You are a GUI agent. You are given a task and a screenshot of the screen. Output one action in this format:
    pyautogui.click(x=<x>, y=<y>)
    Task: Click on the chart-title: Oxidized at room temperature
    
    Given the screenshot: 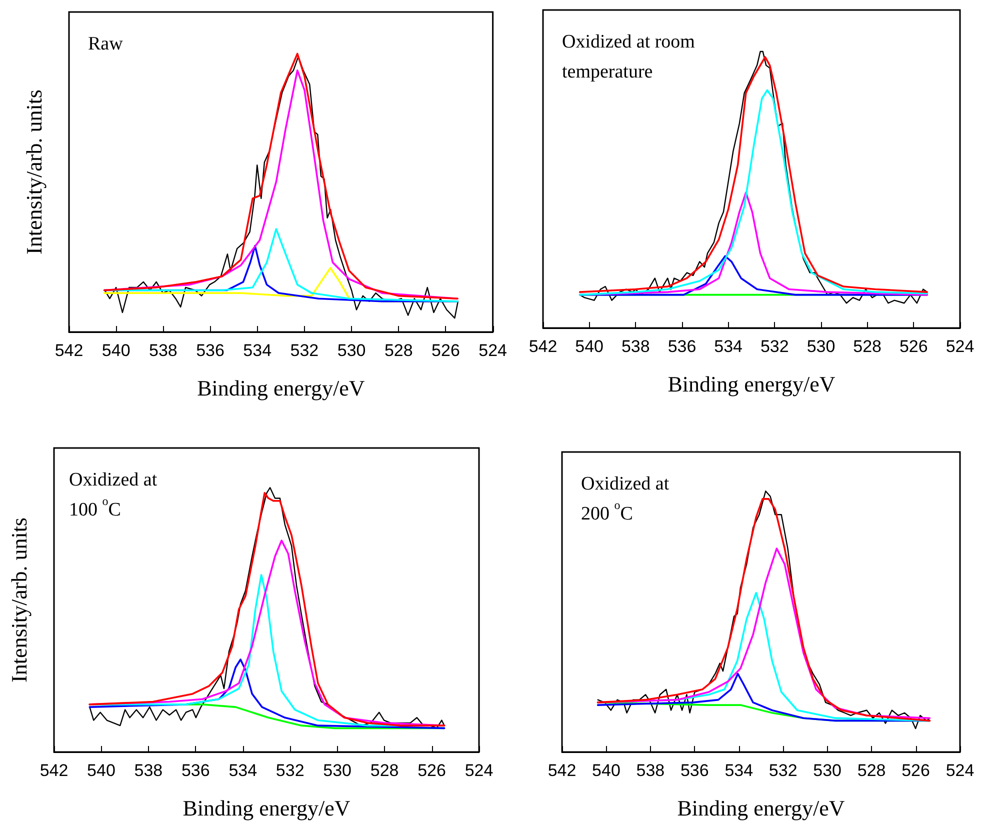 What is the action you would take?
    pyautogui.click(x=631, y=57)
    